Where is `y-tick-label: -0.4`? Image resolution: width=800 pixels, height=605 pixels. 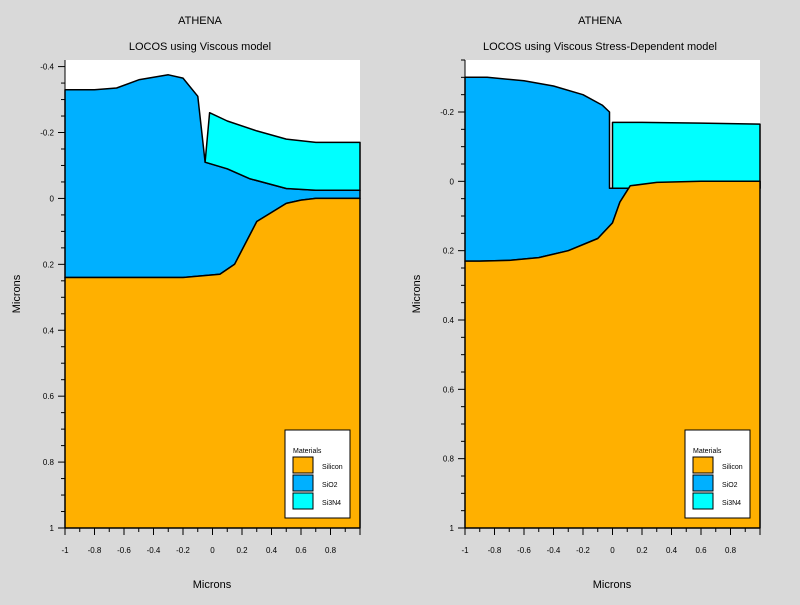 y-tick-label: -0.4 is located at coordinates (47, 67).